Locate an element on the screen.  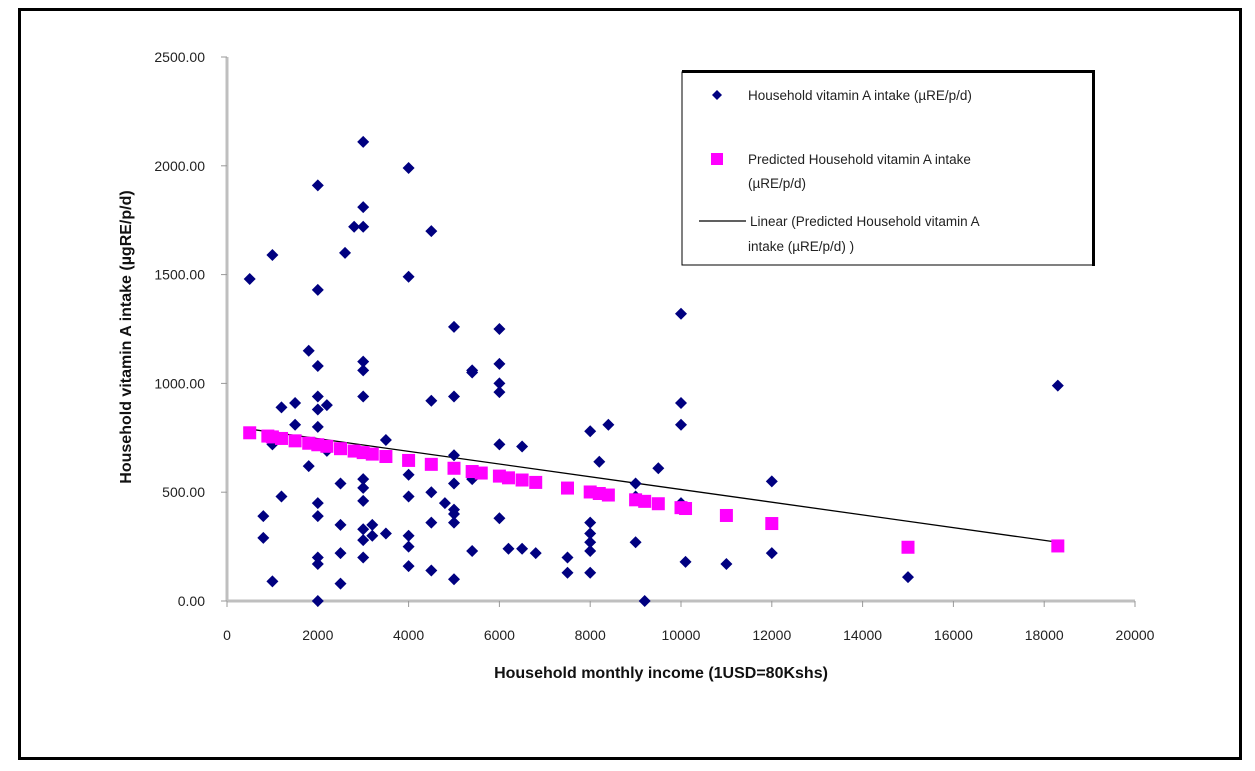
legend-label-linear-line1: Linear (Predicted Household vitamin A is located at coordinates (865, 221).